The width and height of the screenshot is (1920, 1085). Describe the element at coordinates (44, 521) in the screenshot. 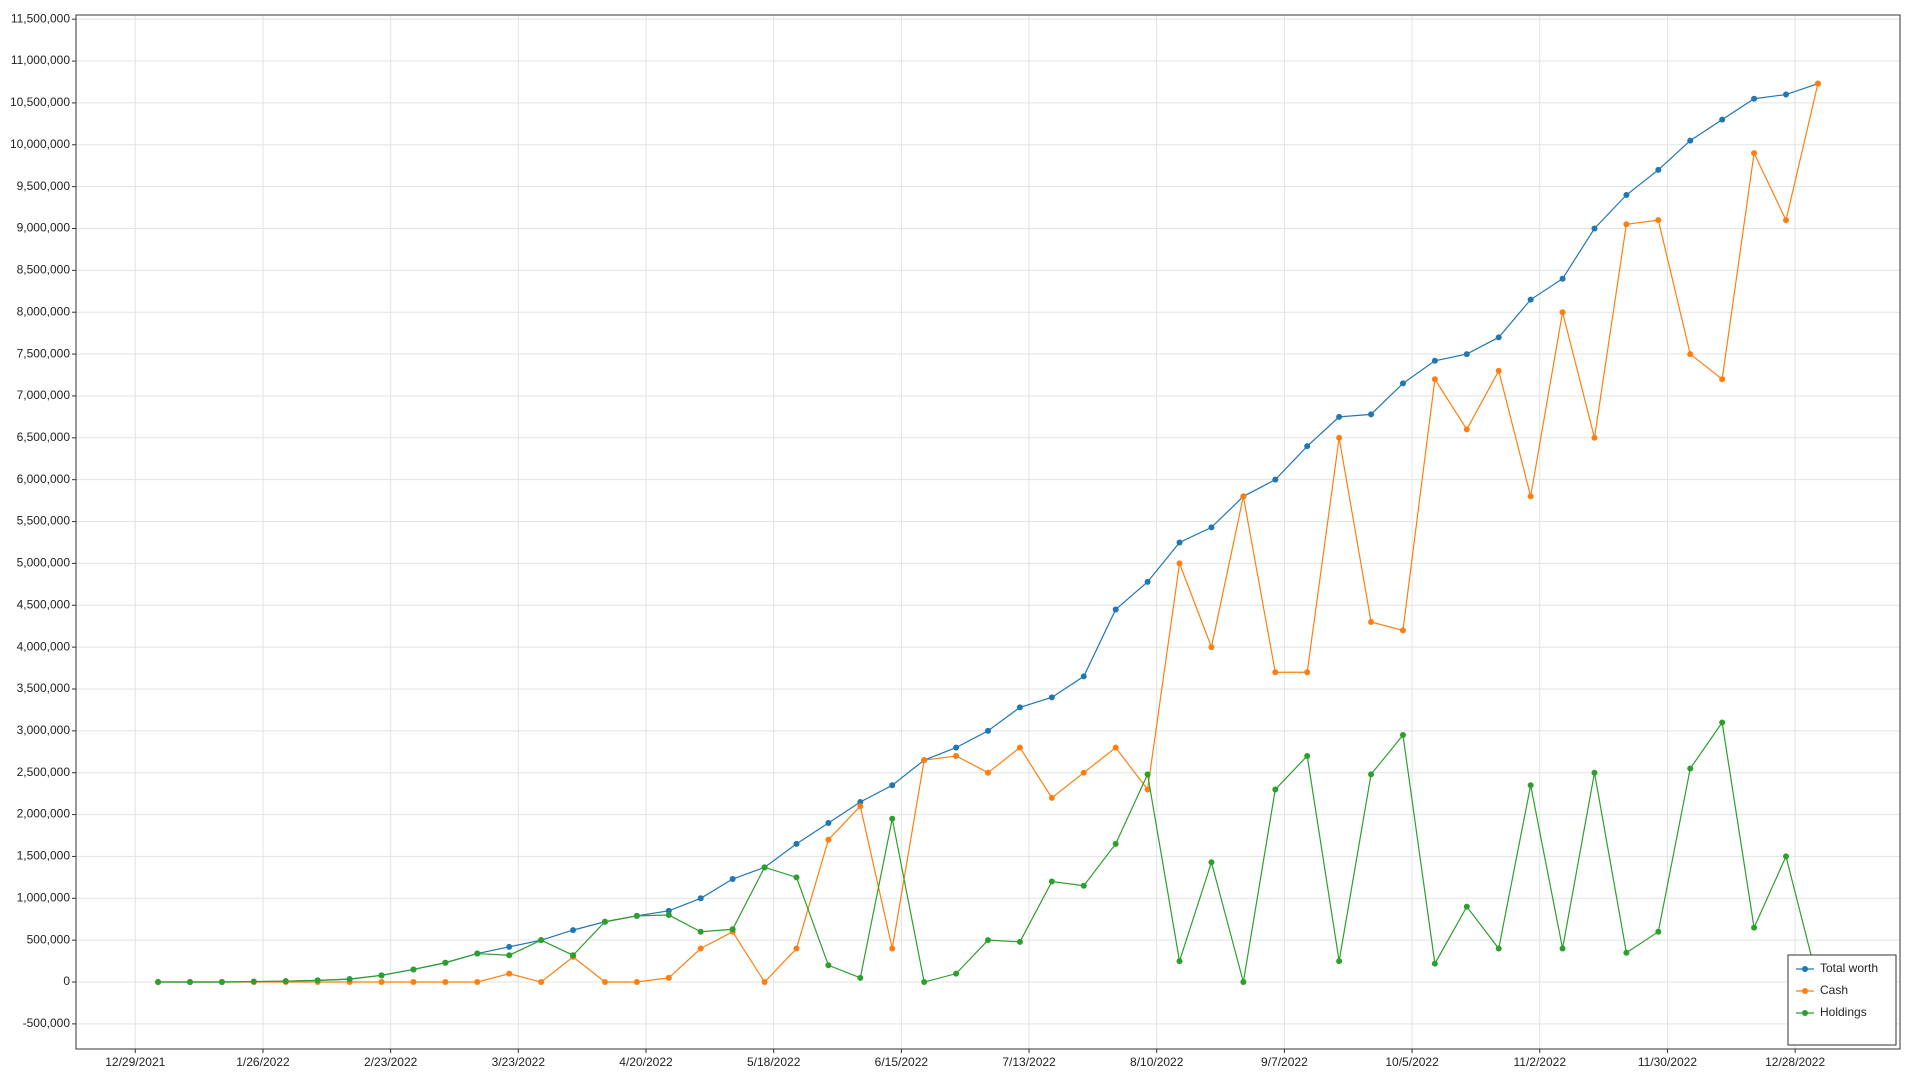

I see `y-tick-label: 5,500,000` at that location.